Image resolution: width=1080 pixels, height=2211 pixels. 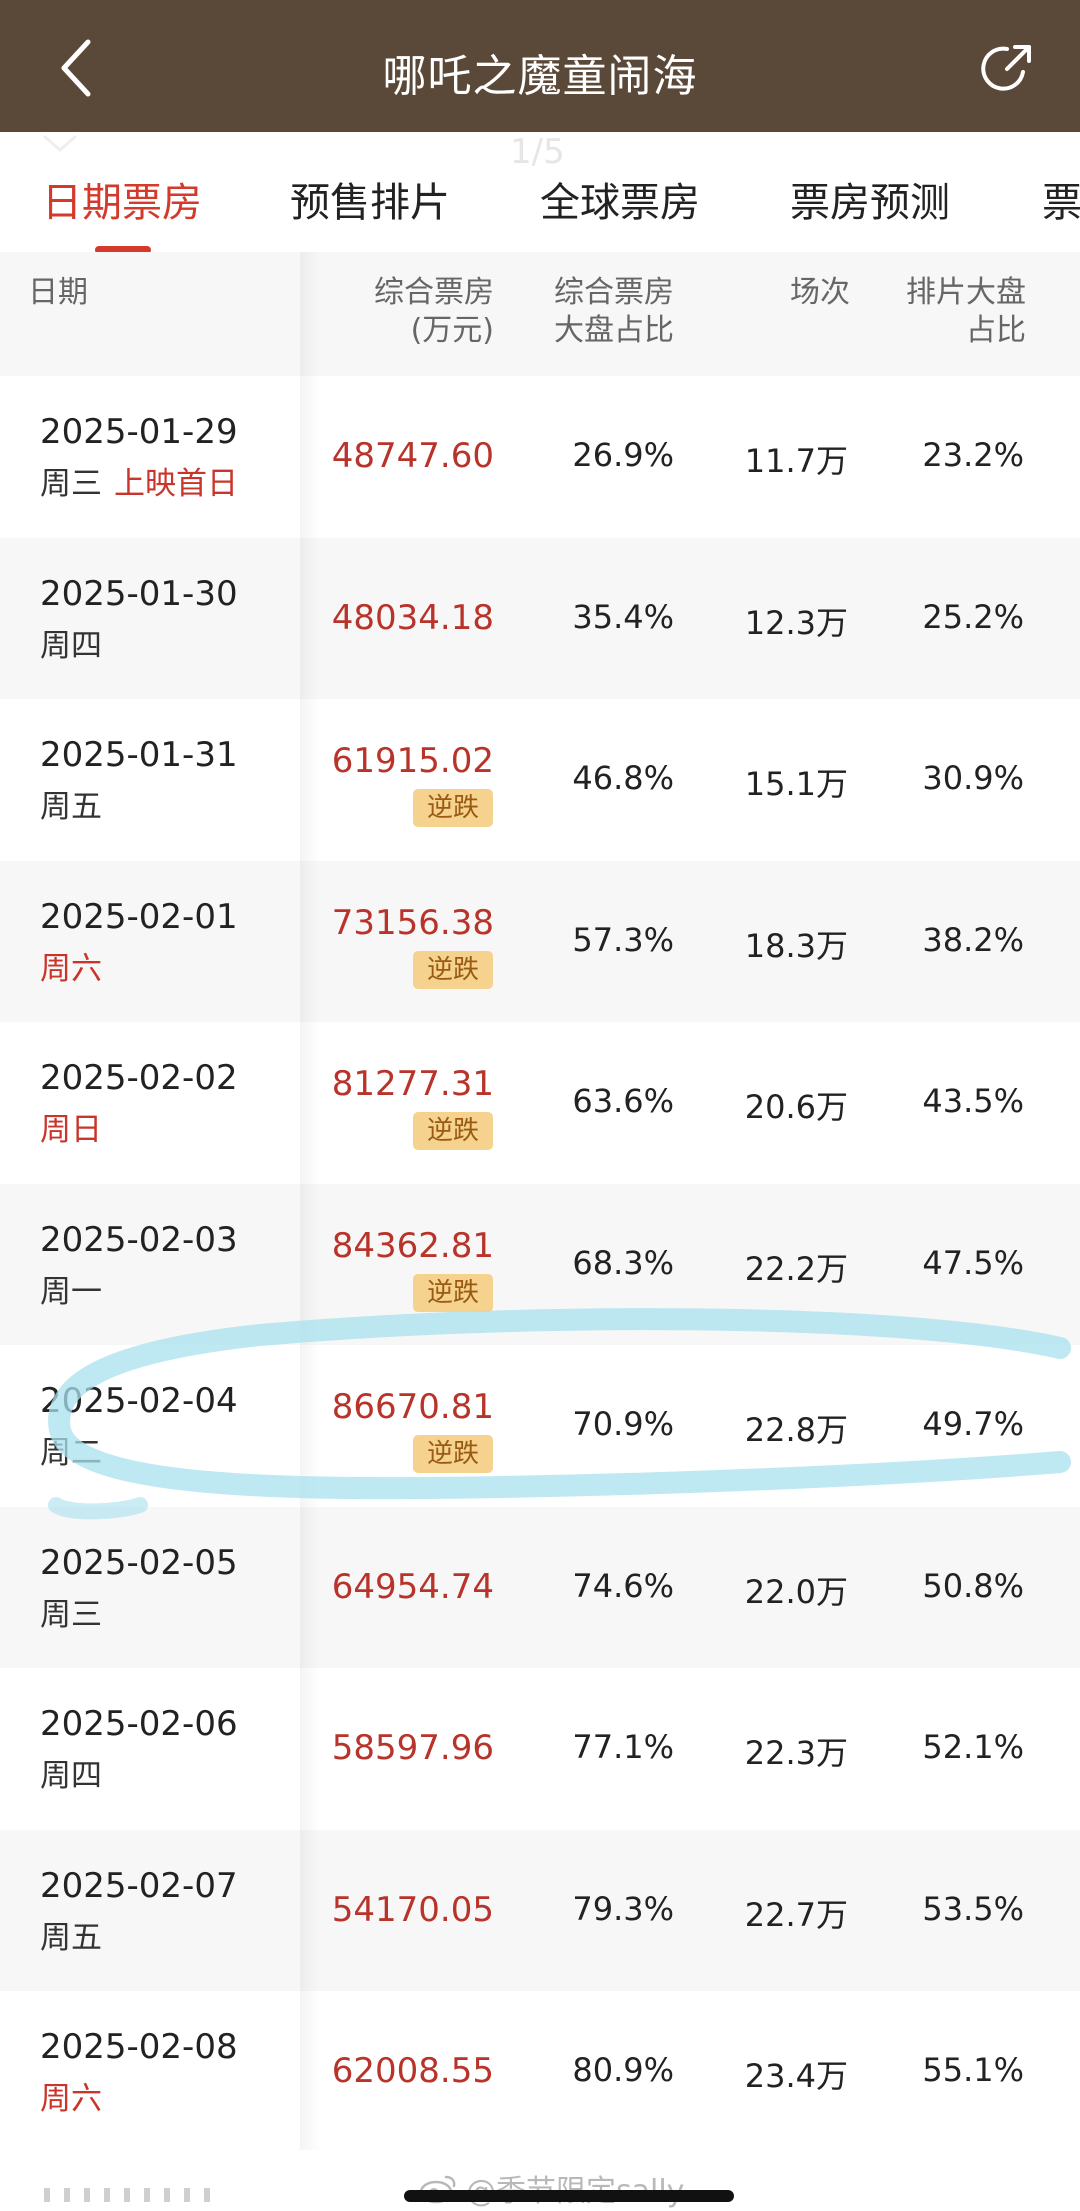 What do you see at coordinates (150, 618) in the screenshot?
I see `date-cell: 2025-01-30 周四` at bounding box center [150, 618].